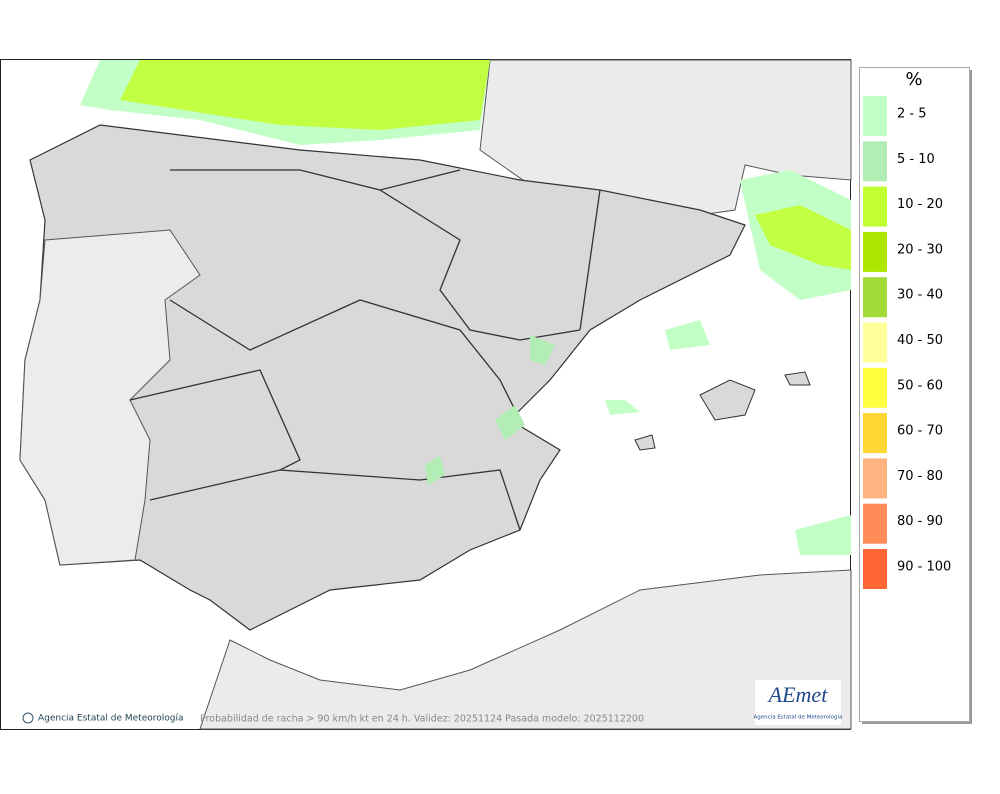 This screenshot has width=1000, height=794. I want to click on logo-box, so click(798, 702).